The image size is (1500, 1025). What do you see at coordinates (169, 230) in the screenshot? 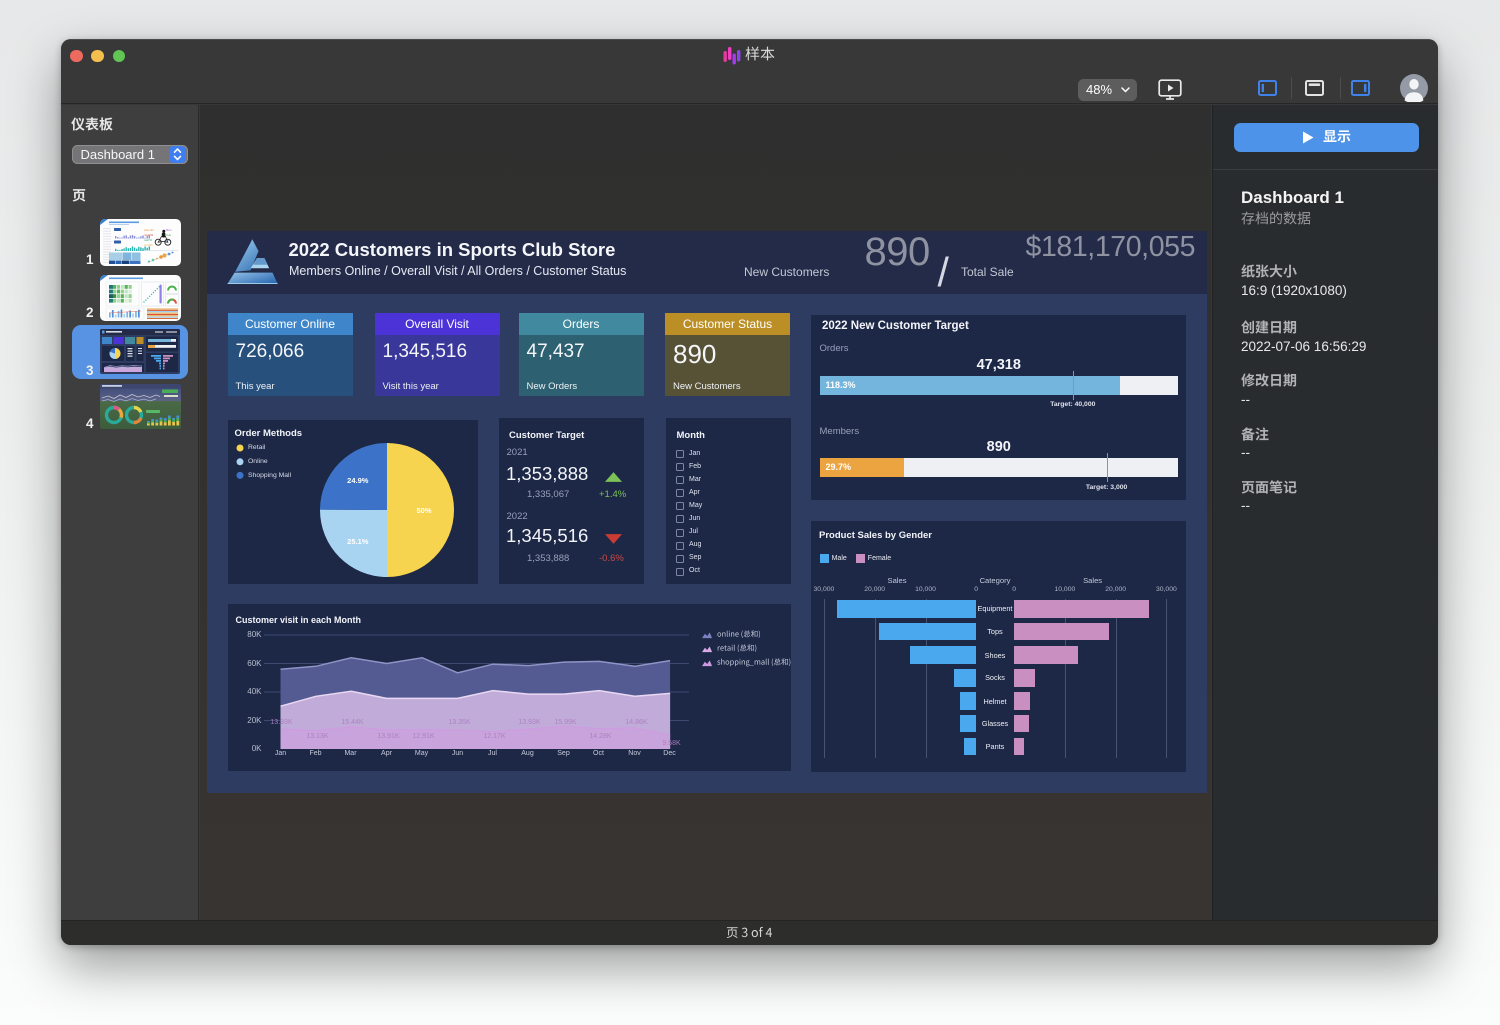
I see `svg-text: Mem` at bounding box center [169, 230].